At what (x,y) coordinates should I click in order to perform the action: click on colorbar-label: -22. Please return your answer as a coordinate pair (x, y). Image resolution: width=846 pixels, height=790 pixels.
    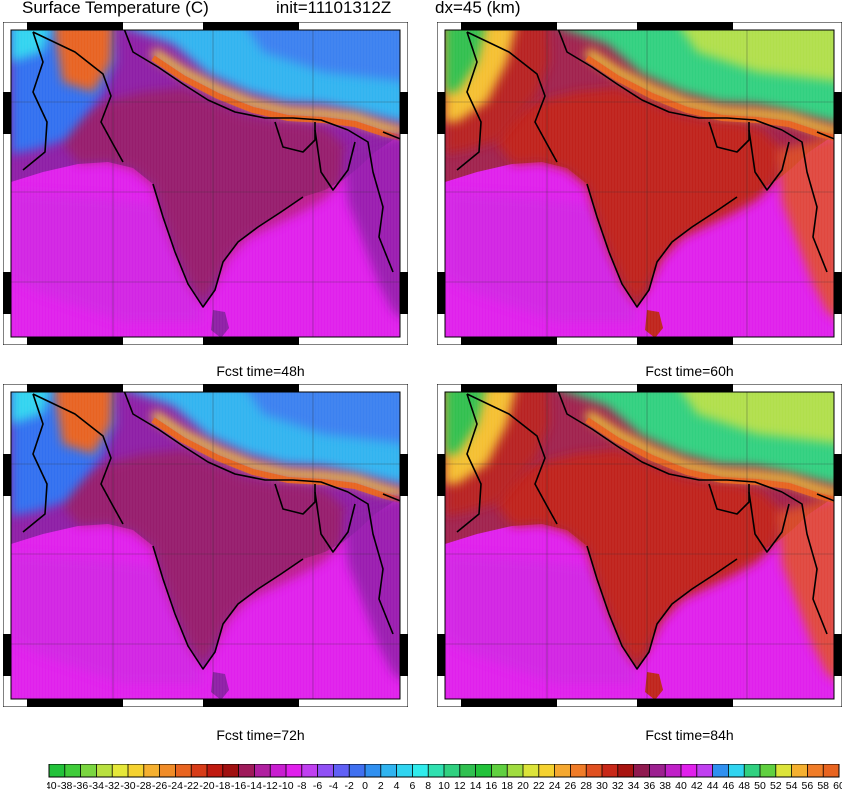
    Looking at the image, I should click on (191, 785).